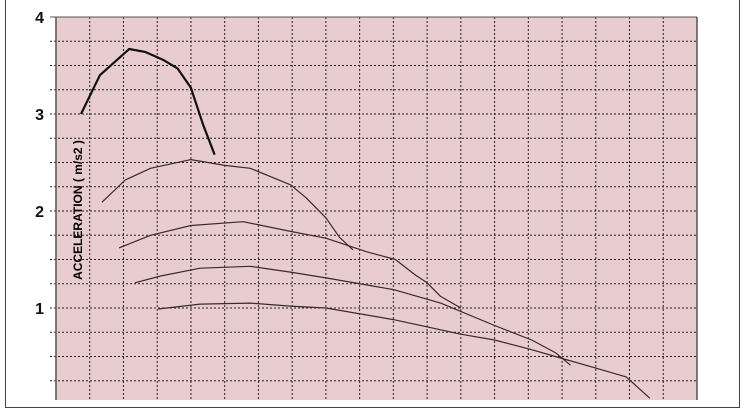 The height and width of the screenshot is (408, 750). I want to click on y-tick-label: 0, so click(39, 399).